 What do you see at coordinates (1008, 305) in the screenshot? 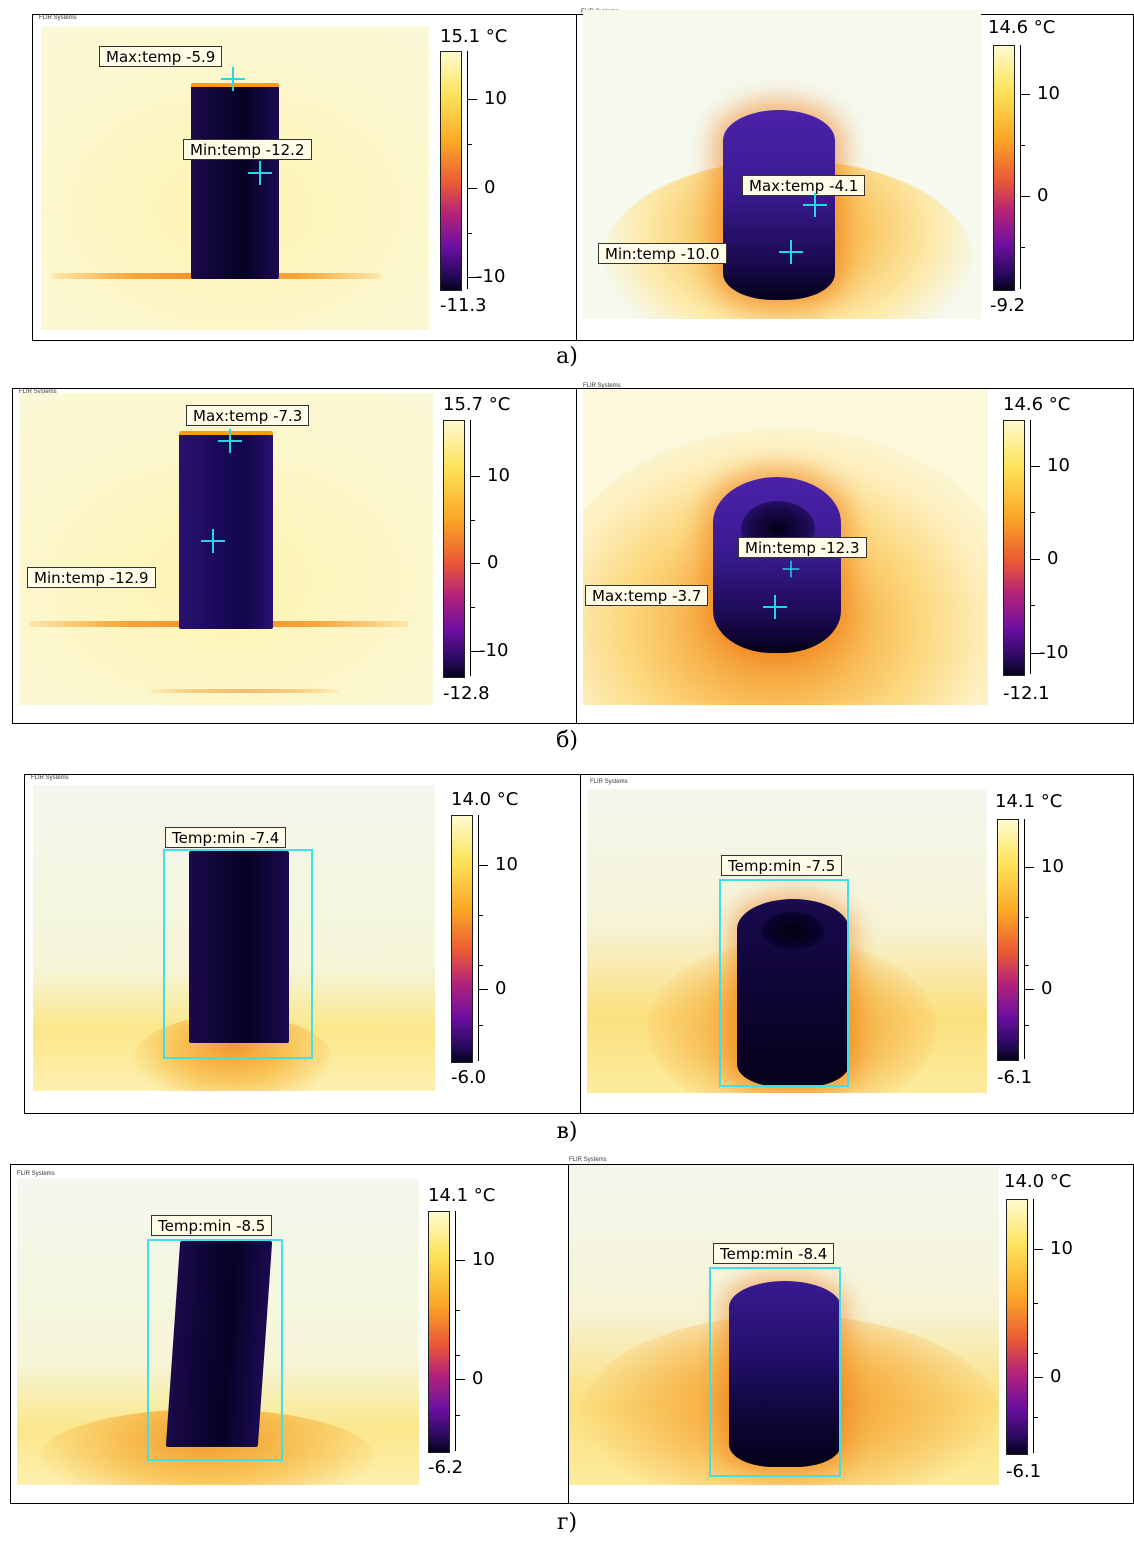
I see `scale-min-label: -9.2` at bounding box center [1008, 305].